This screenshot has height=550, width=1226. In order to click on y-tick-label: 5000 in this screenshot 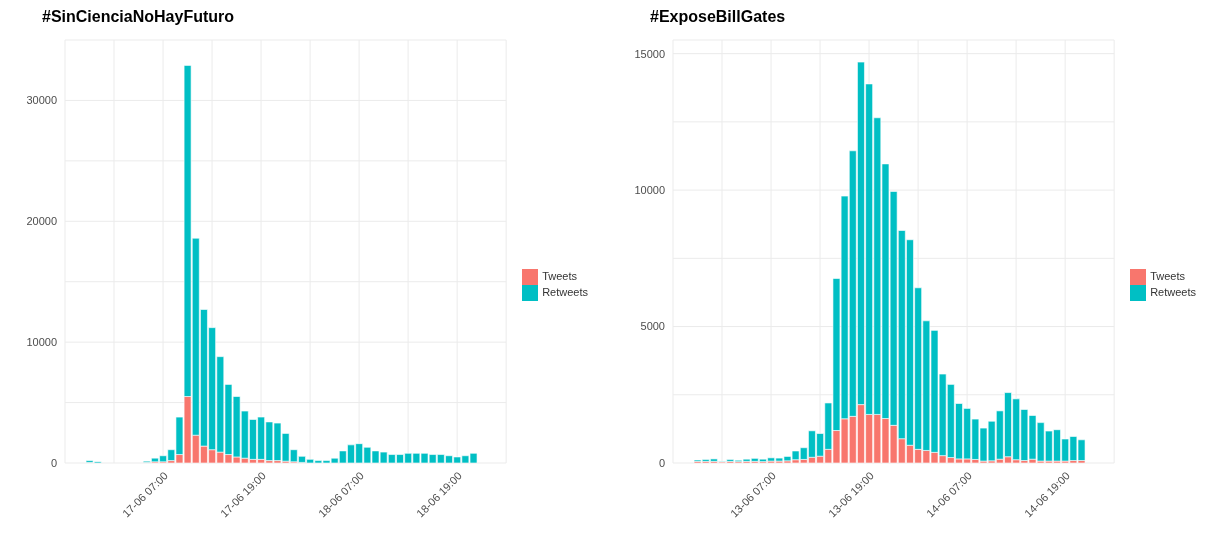, I will do `click(652, 326)`.